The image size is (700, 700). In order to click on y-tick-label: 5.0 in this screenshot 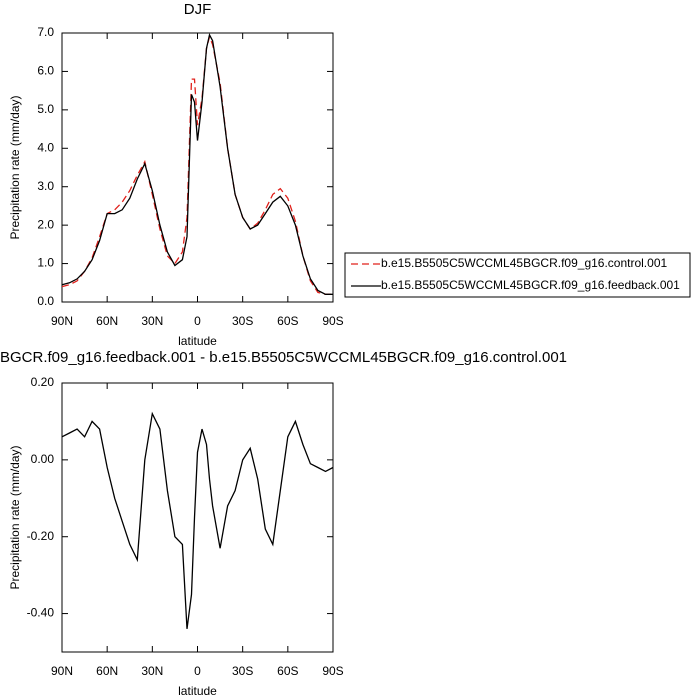, I will do `click(45, 109)`.